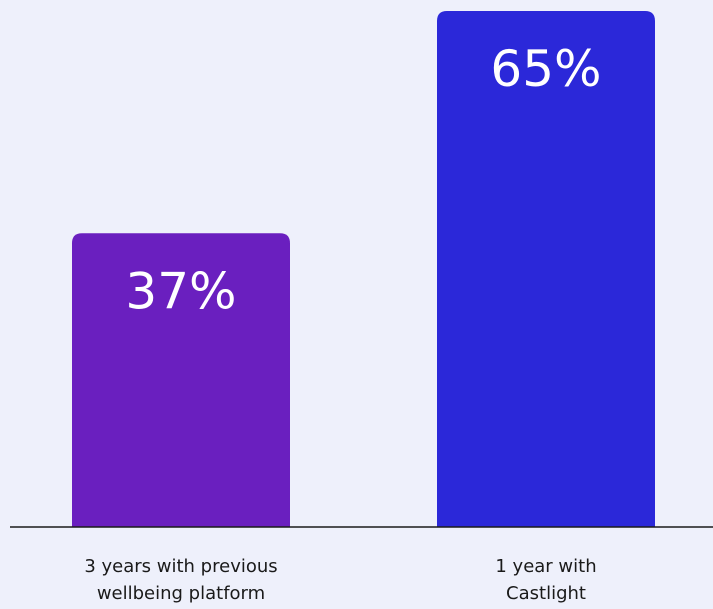 Image resolution: width=713 pixels, height=609 pixels. Describe the element at coordinates (180, 580) in the screenshot. I see `category-label-1: 3 years with previous wellbeing platform` at that location.